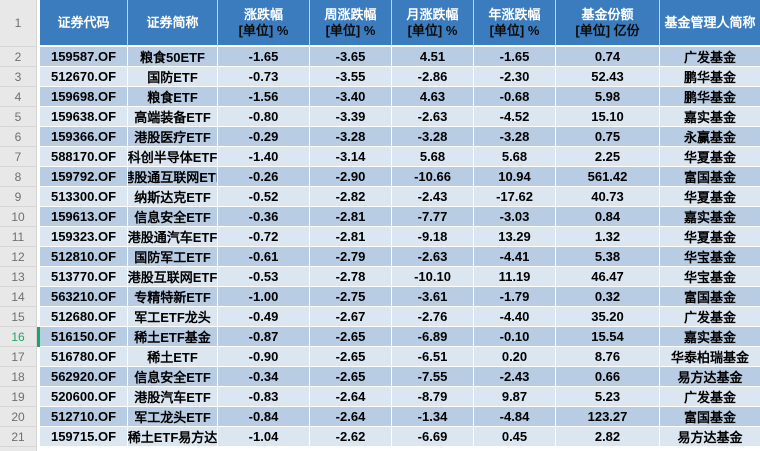 This screenshot has width=760, height=451. Describe the element at coordinates (84, 97) in the screenshot. I see `table-cell: 159698.OF` at that location.